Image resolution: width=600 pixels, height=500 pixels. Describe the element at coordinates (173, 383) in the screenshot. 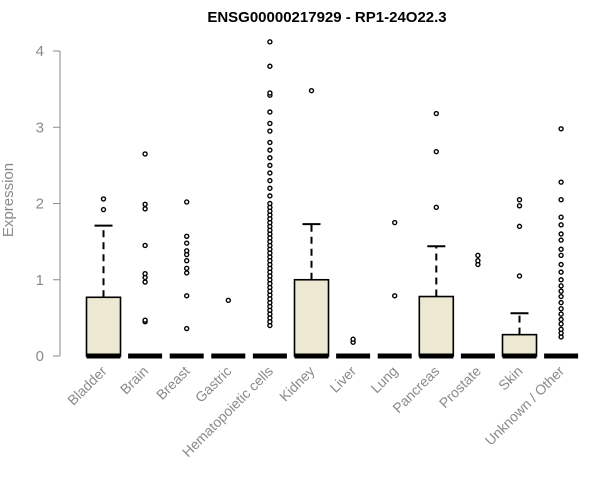

I see `x-tick-label: Breast` at that location.